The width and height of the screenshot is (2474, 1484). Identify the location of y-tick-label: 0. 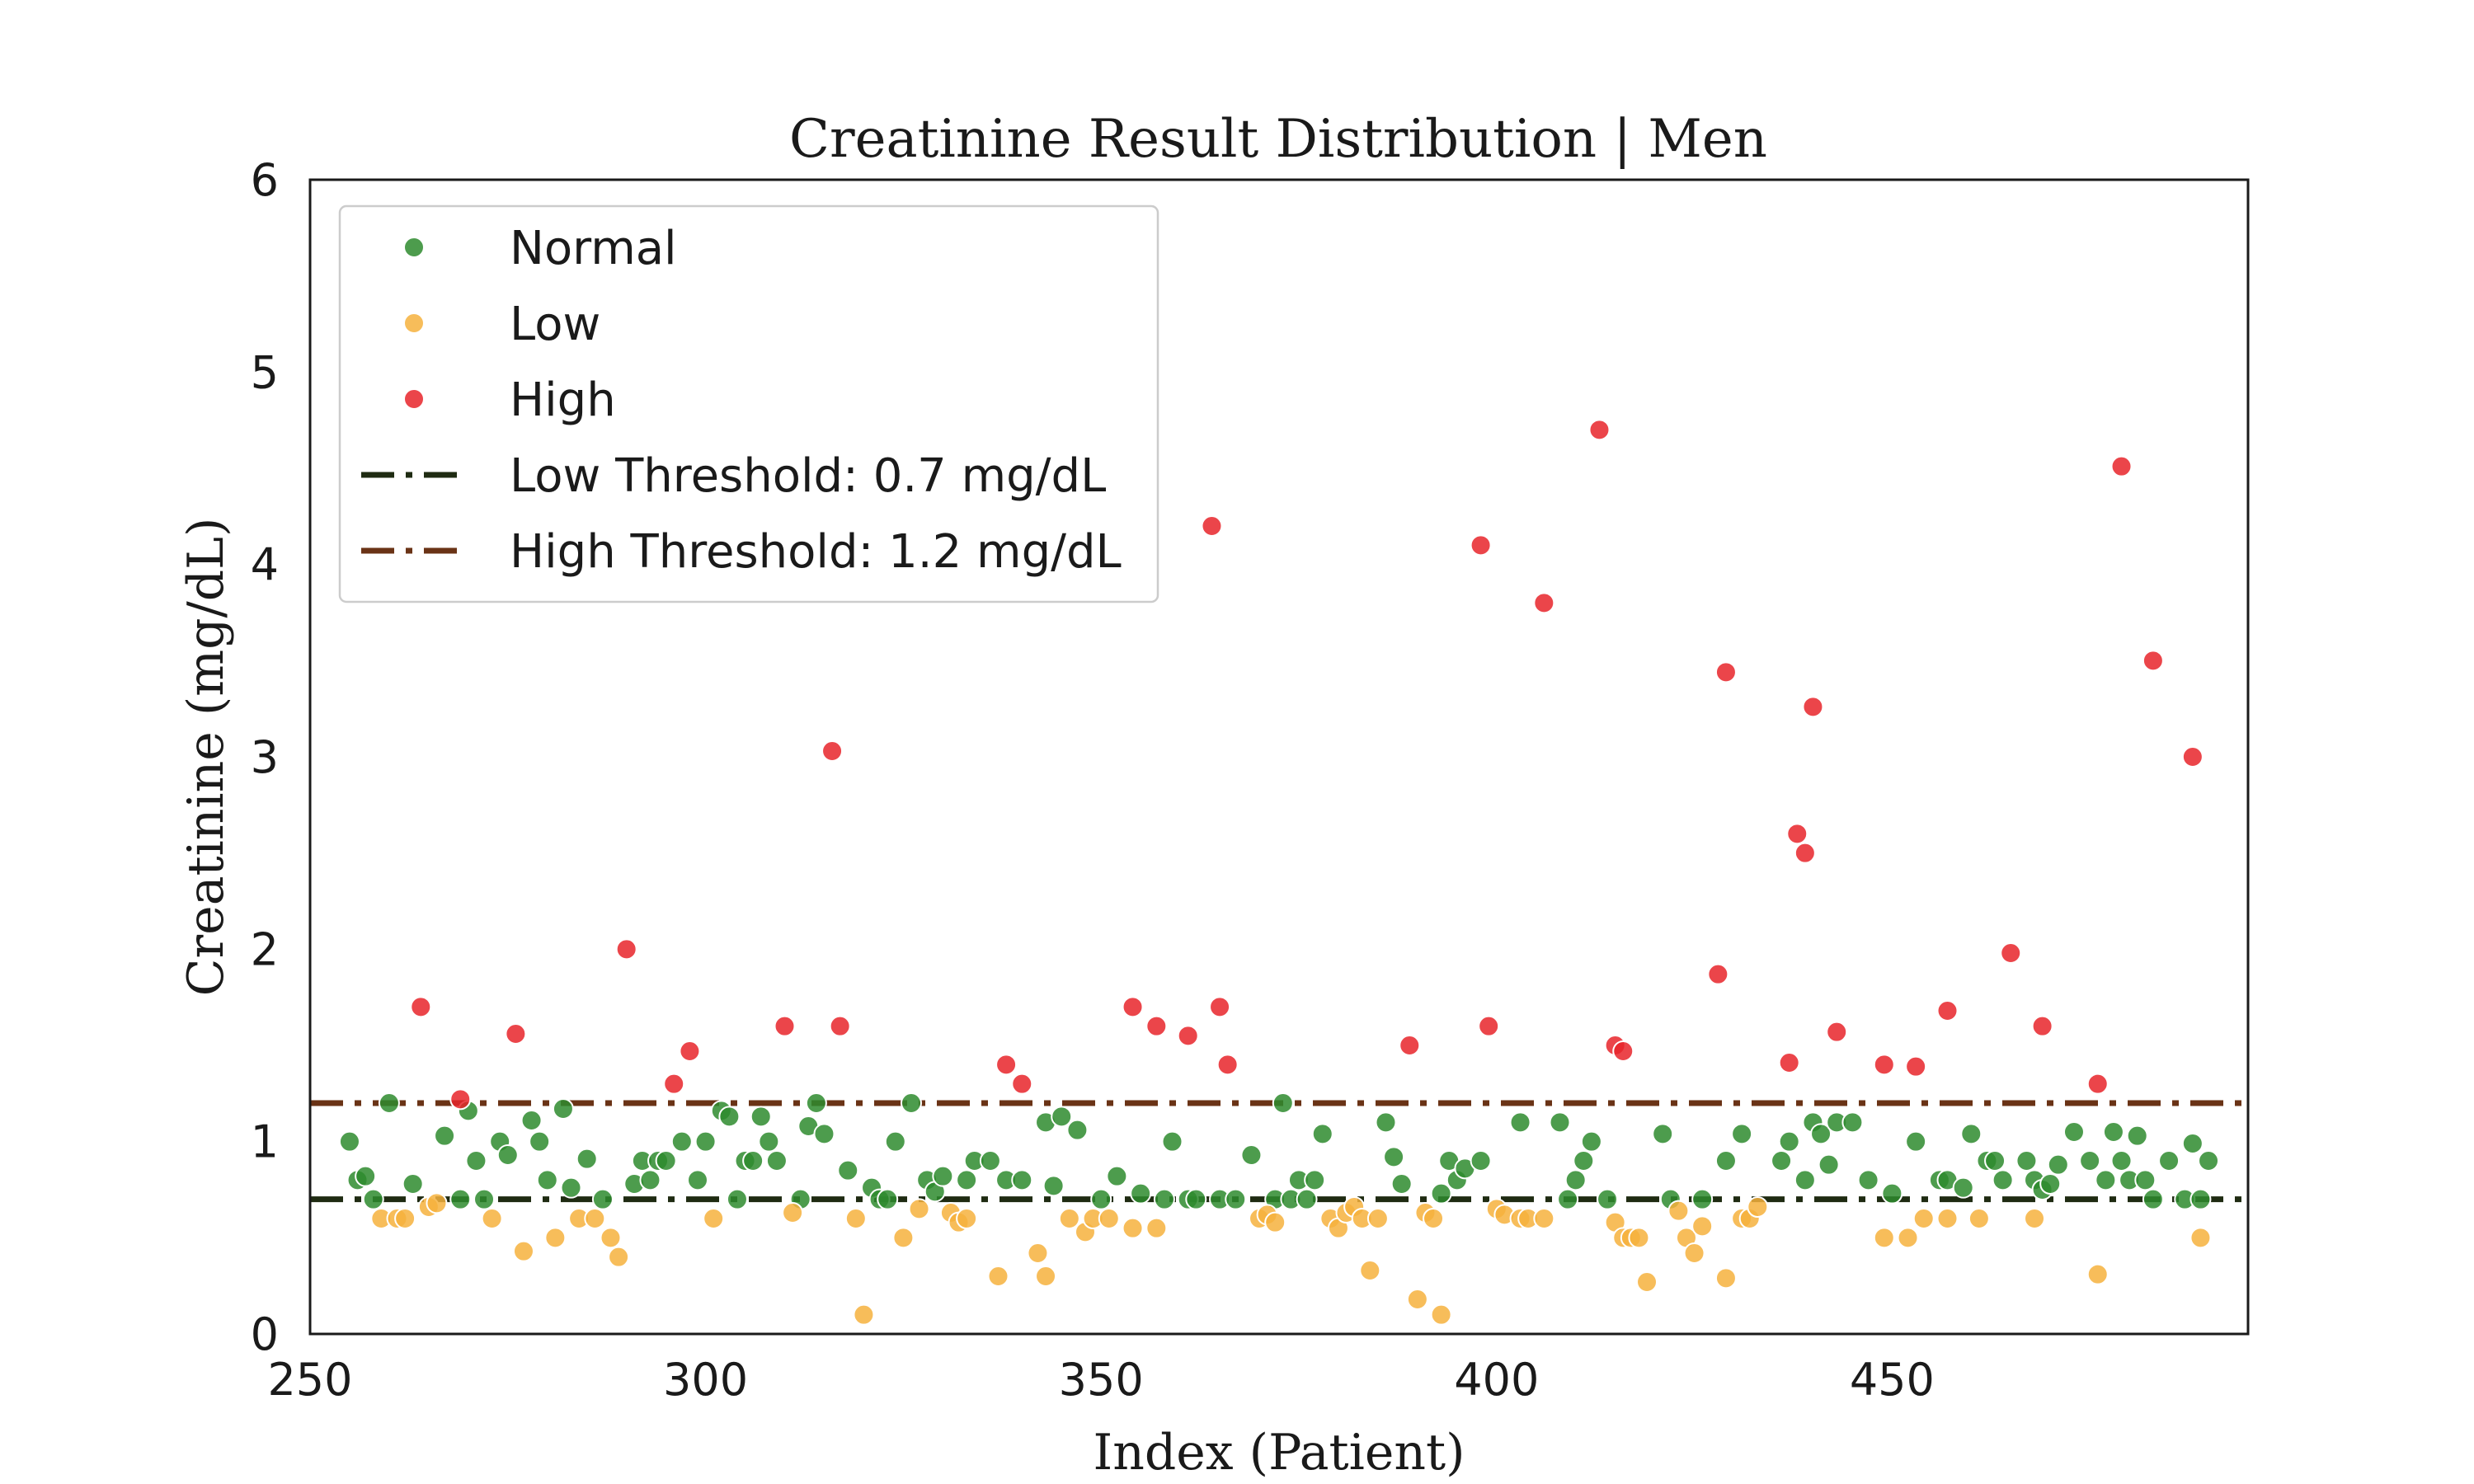
(265, 1334).